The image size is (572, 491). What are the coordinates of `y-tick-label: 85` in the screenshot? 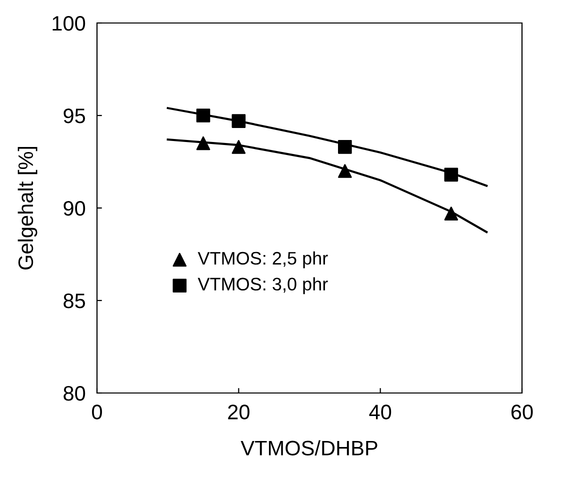 It's located at (75, 301).